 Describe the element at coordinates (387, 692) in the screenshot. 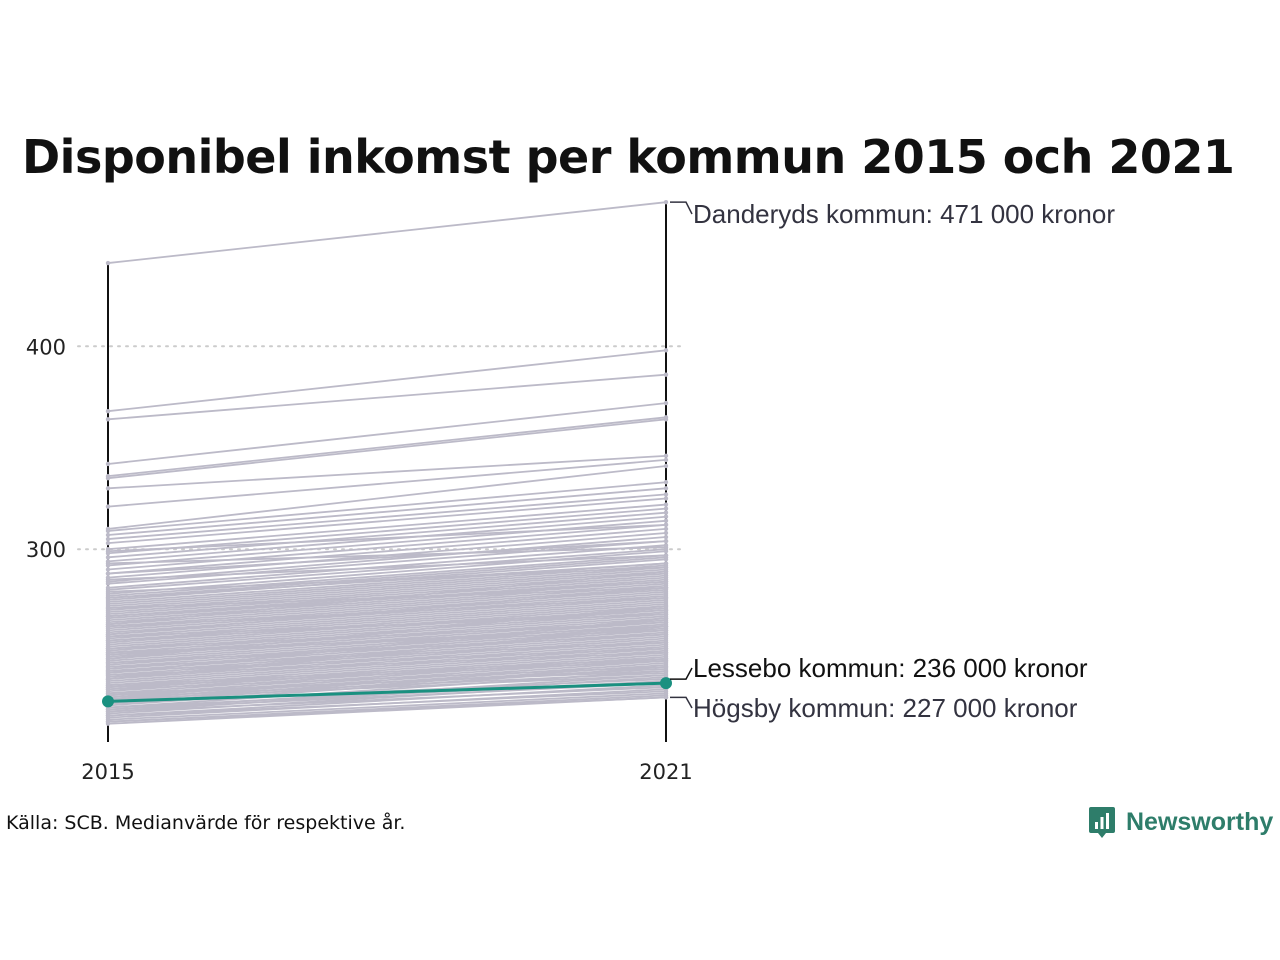

I see `highlight-line` at that location.